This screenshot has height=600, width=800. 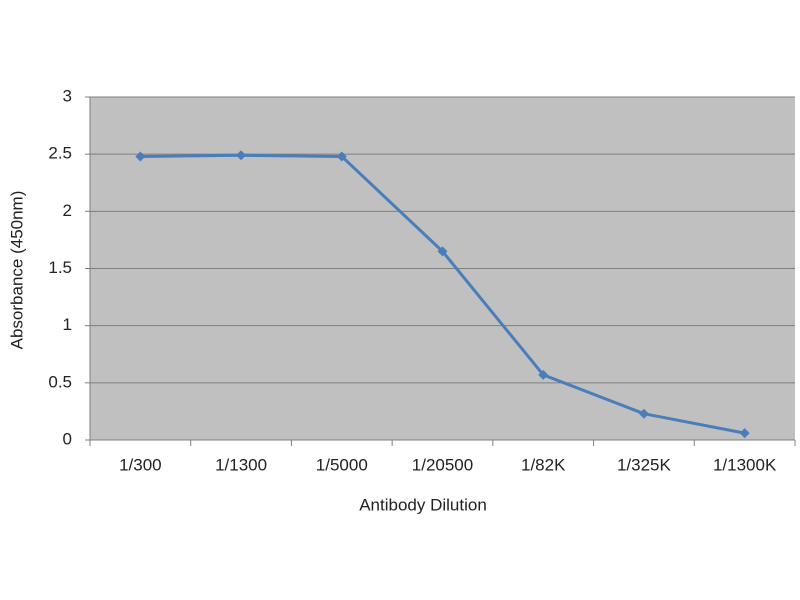 I want to click on x-tick-label: 1/5000, so click(x=342, y=464).